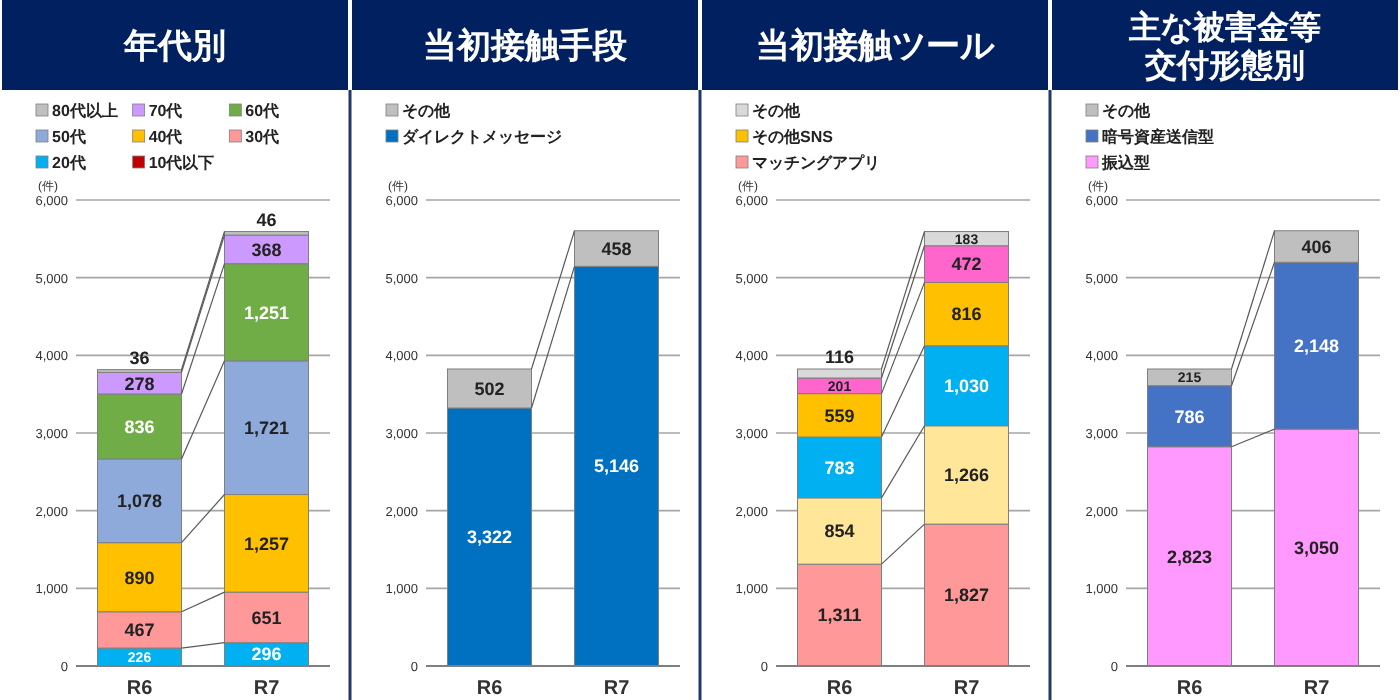 This screenshot has height=700, width=1400. I want to click on legend-label: 60代, so click(262, 111).